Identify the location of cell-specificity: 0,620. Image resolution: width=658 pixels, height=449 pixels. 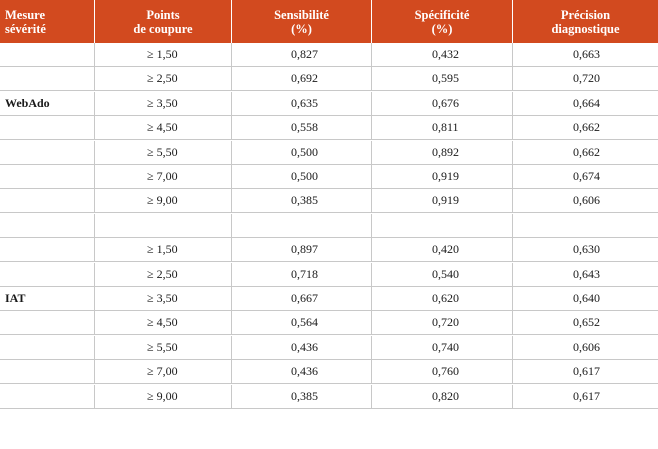
(442, 298).